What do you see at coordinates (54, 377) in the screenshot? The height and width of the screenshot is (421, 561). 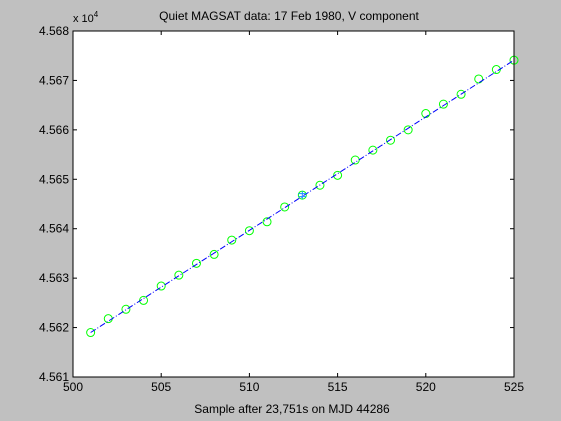 I see `y-tick-label: 4.561` at bounding box center [54, 377].